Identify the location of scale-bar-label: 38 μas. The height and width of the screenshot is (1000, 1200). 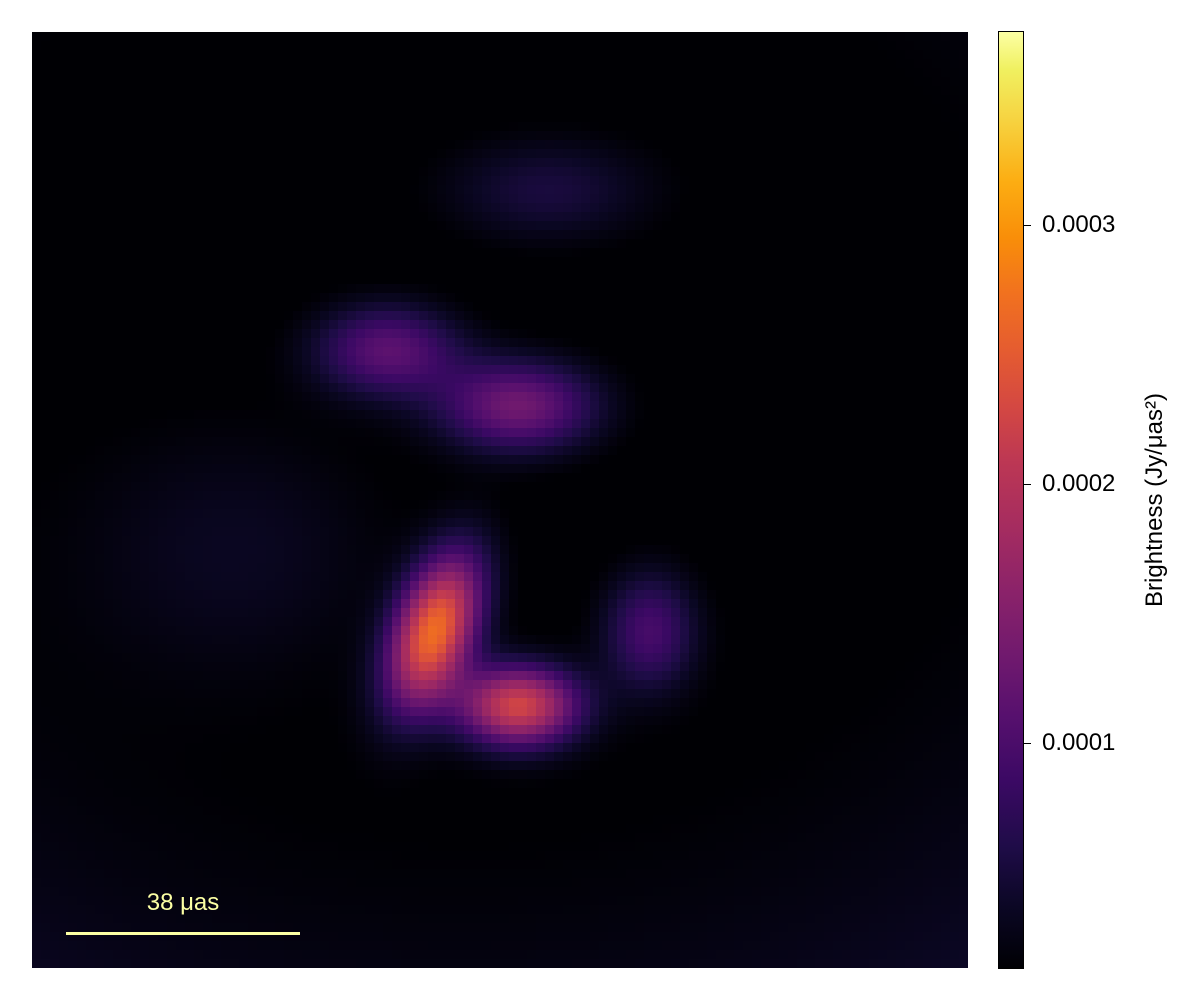
(183, 902).